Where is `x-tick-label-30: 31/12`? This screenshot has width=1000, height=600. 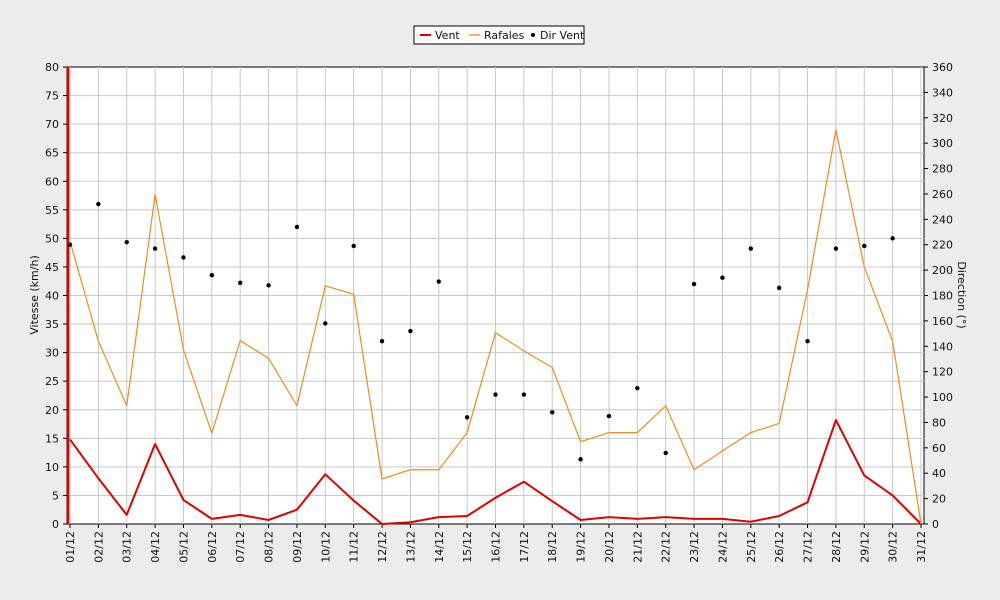 x-tick-label-30: 31/12 is located at coordinates (921, 547).